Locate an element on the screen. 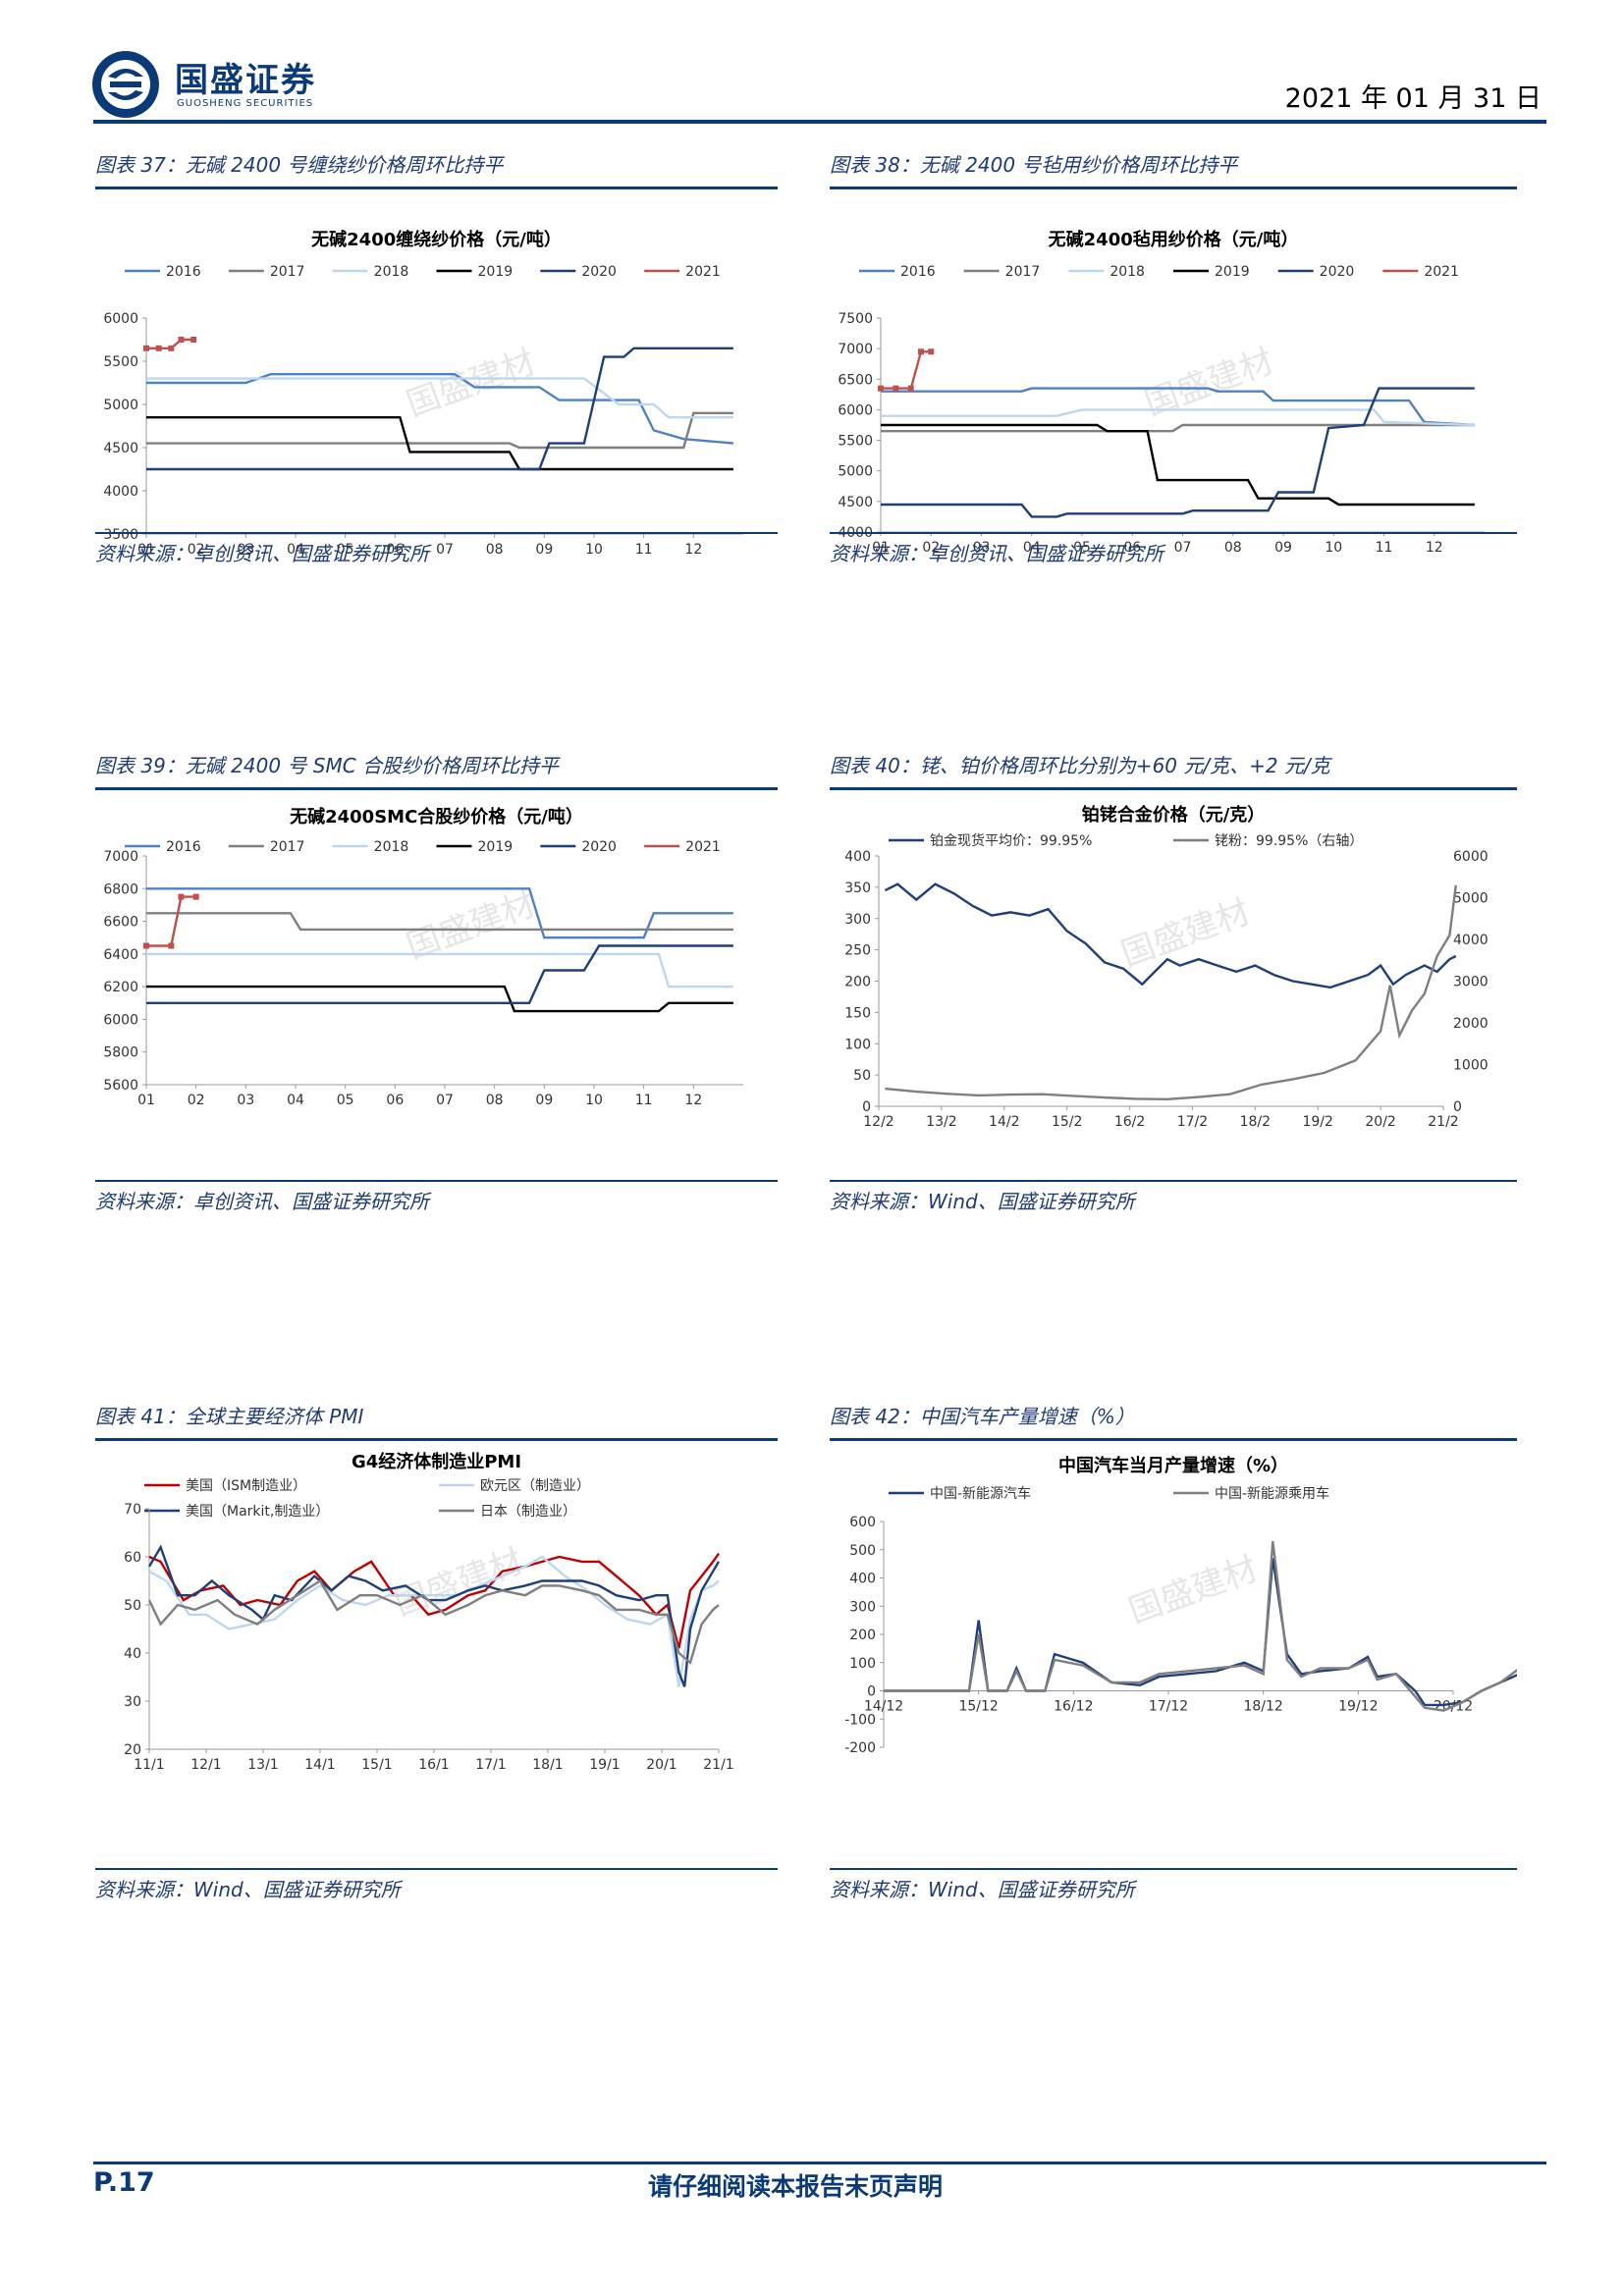 The height and width of the screenshot is (2296, 1624). legend-label: 2018 is located at coordinates (391, 272).